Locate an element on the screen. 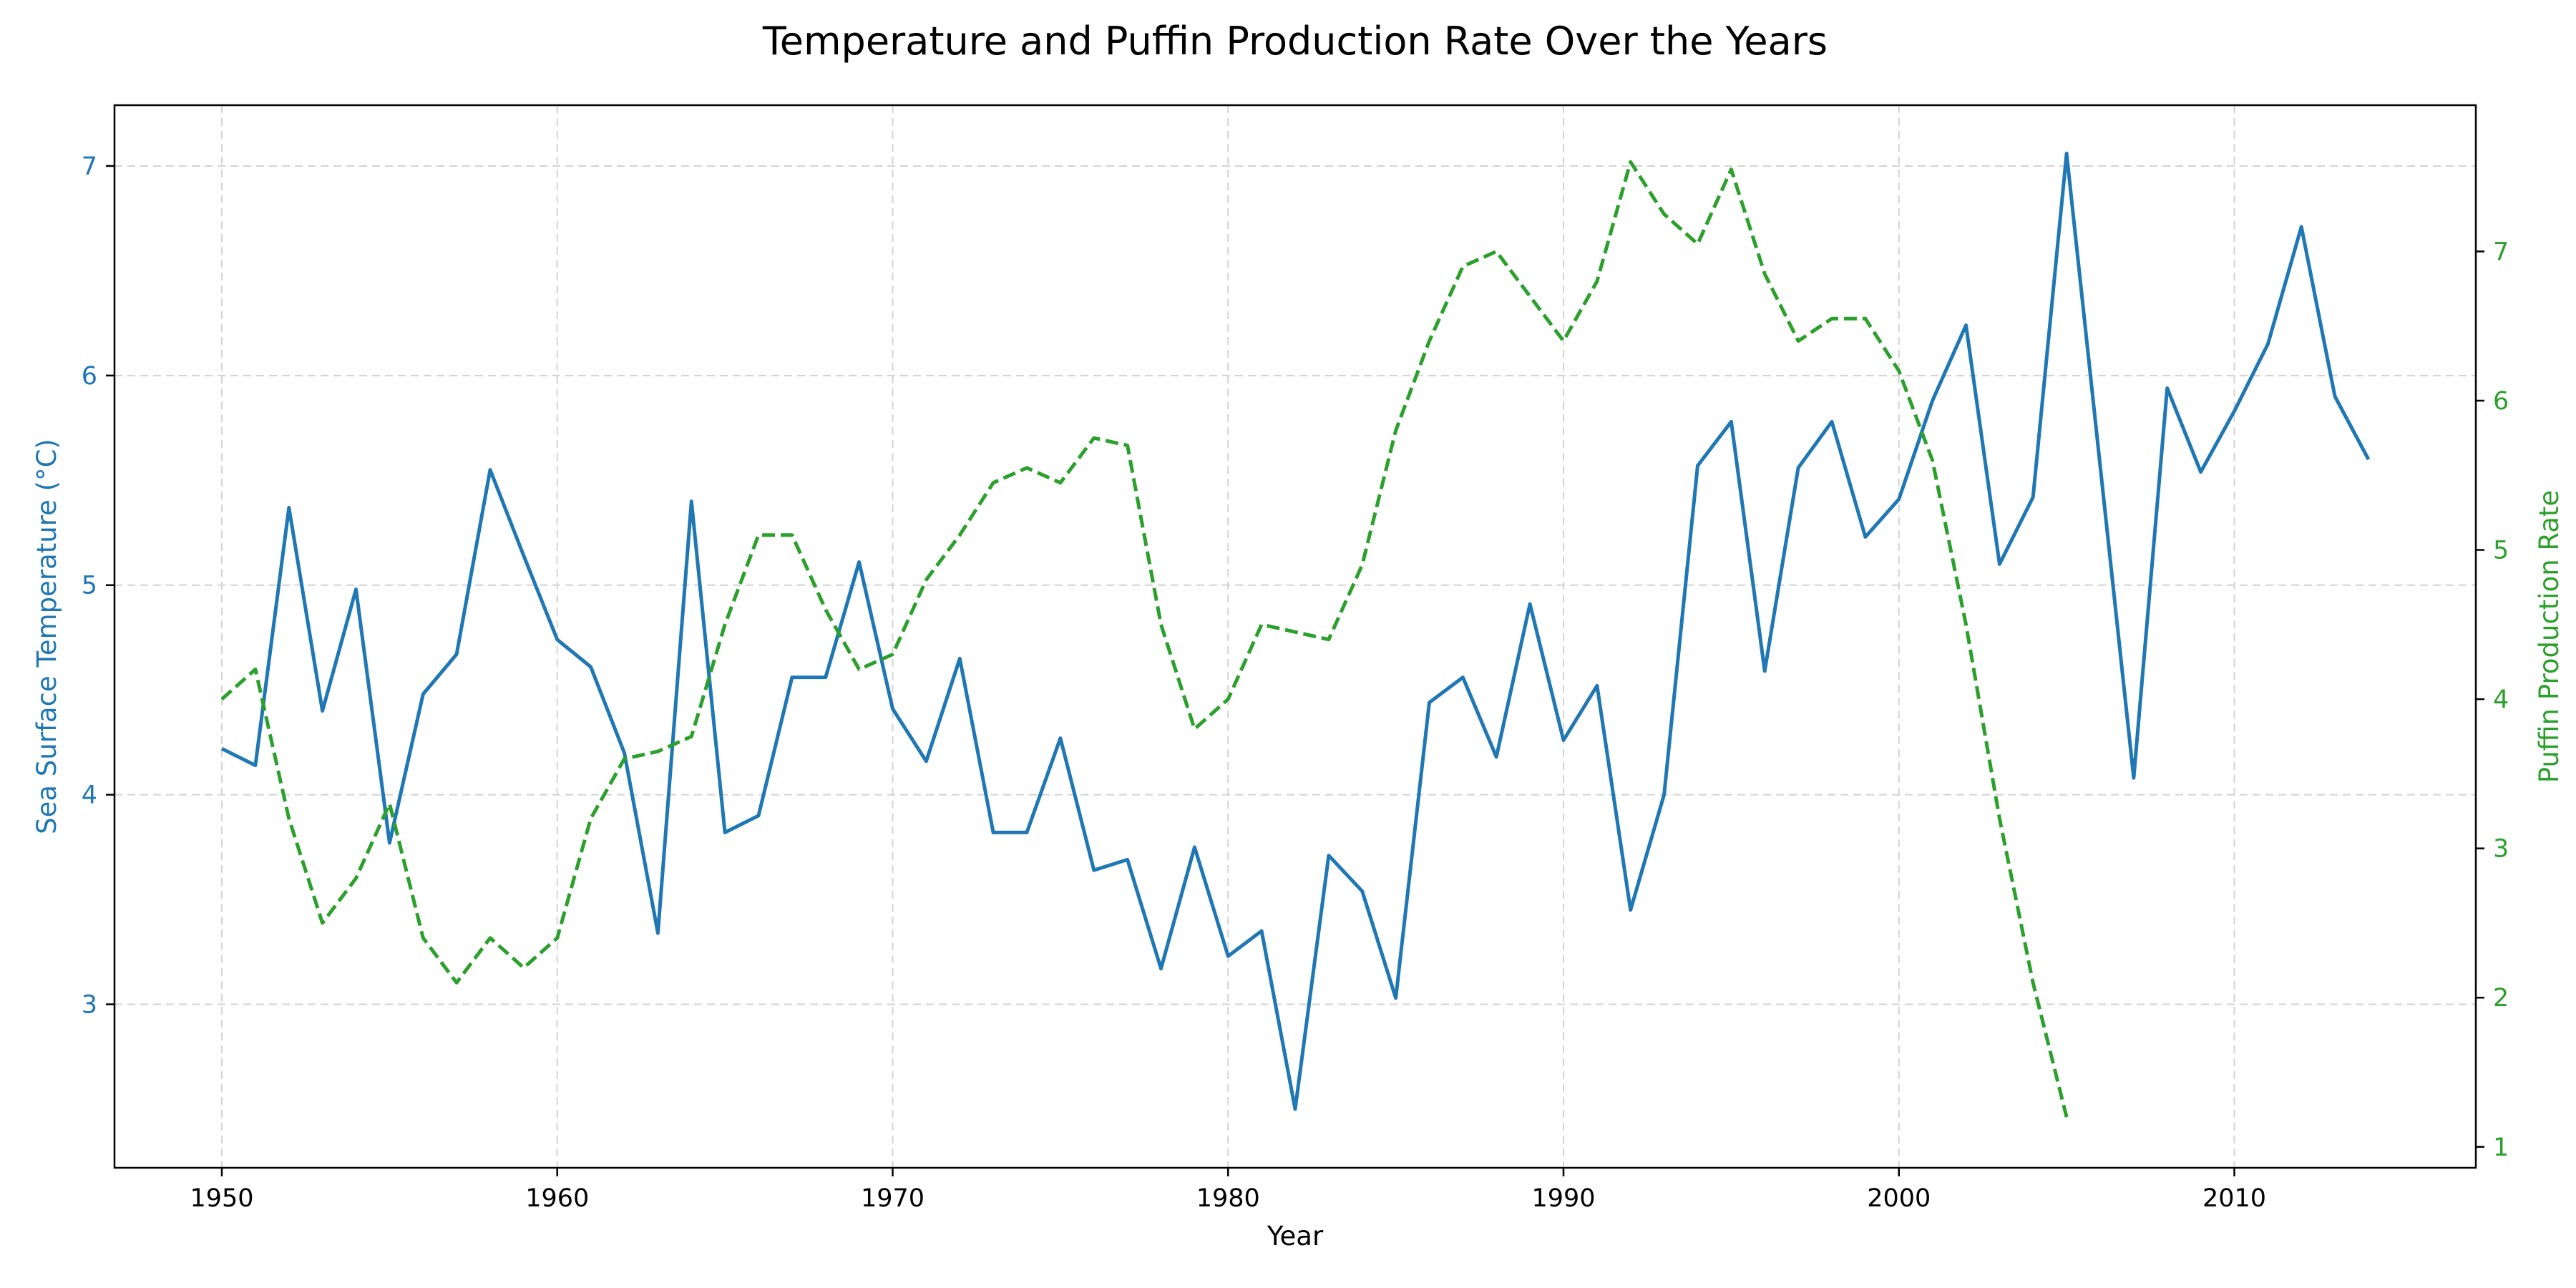 The image size is (2576, 1288). x-tick-label: 1950 is located at coordinates (221, 1198).